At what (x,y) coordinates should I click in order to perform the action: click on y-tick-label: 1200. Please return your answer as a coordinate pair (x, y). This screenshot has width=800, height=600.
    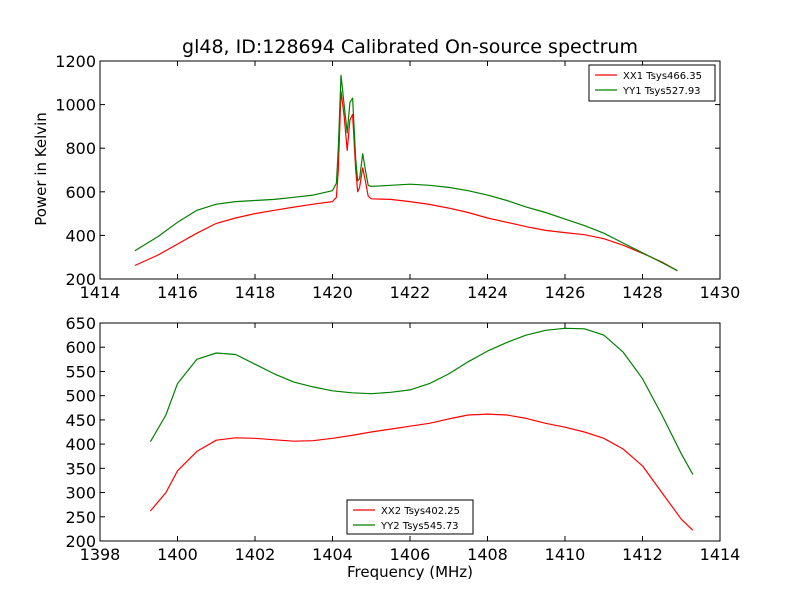
    Looking at the image, I should click on (75, 61).